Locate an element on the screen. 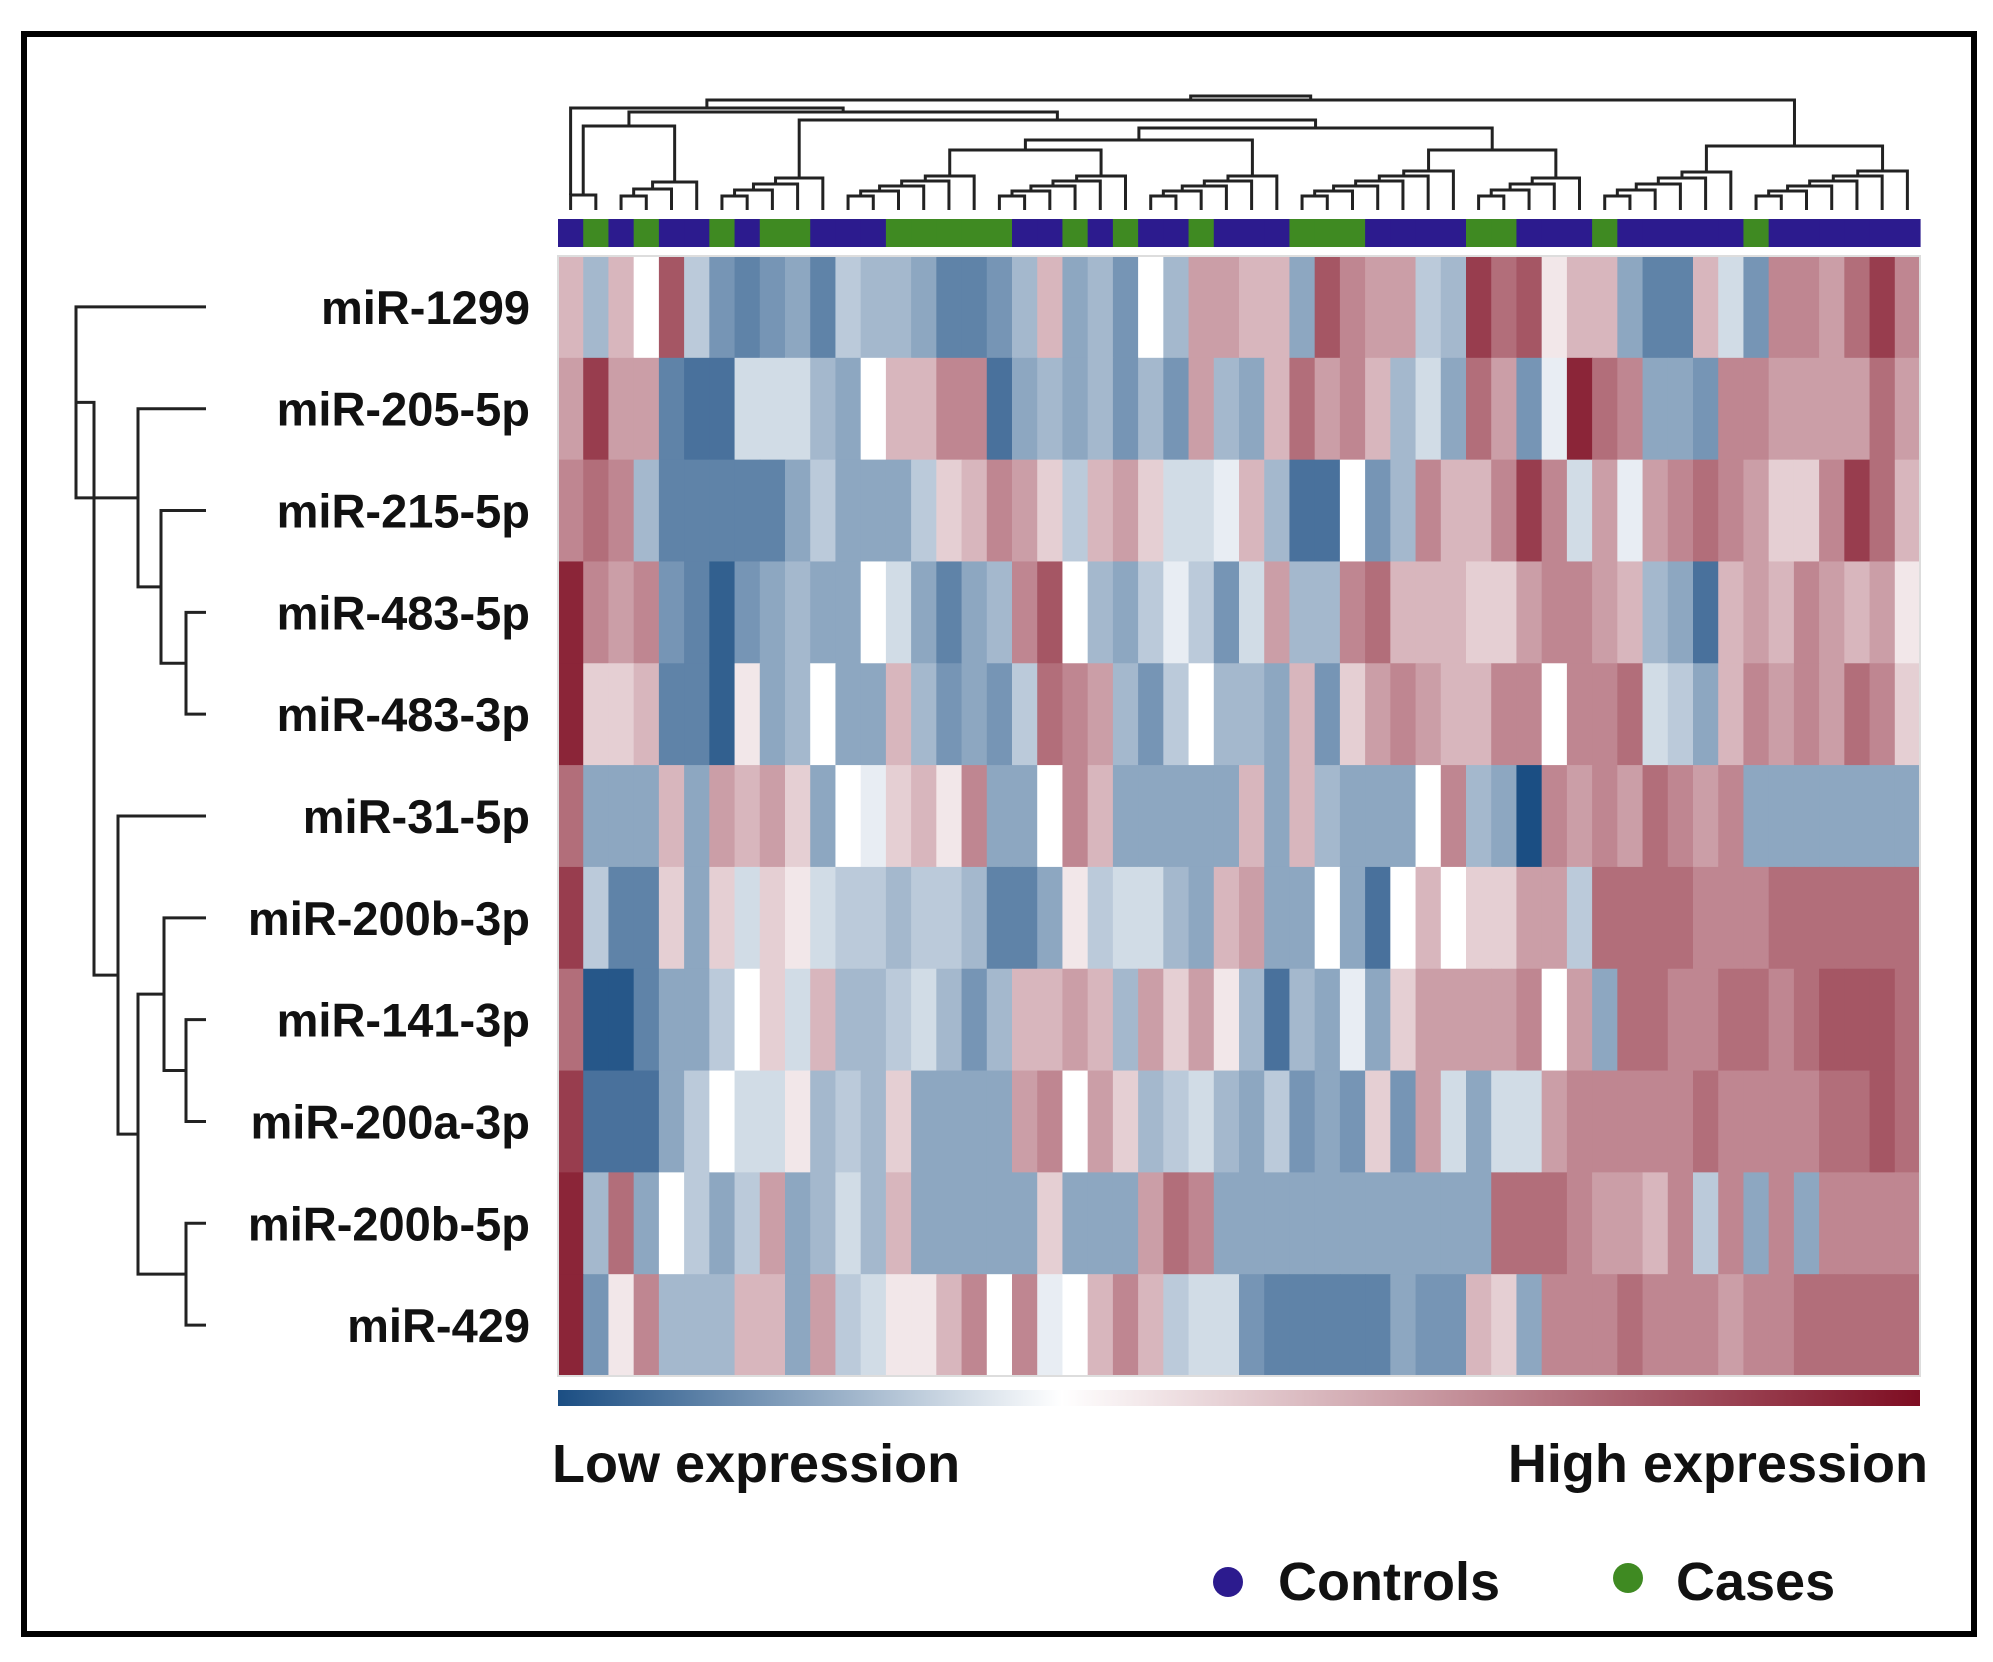 The height and width of the screenshot is (1662, 1993). legend-controls-label: Controls is located at coordinates (1389, 1582).